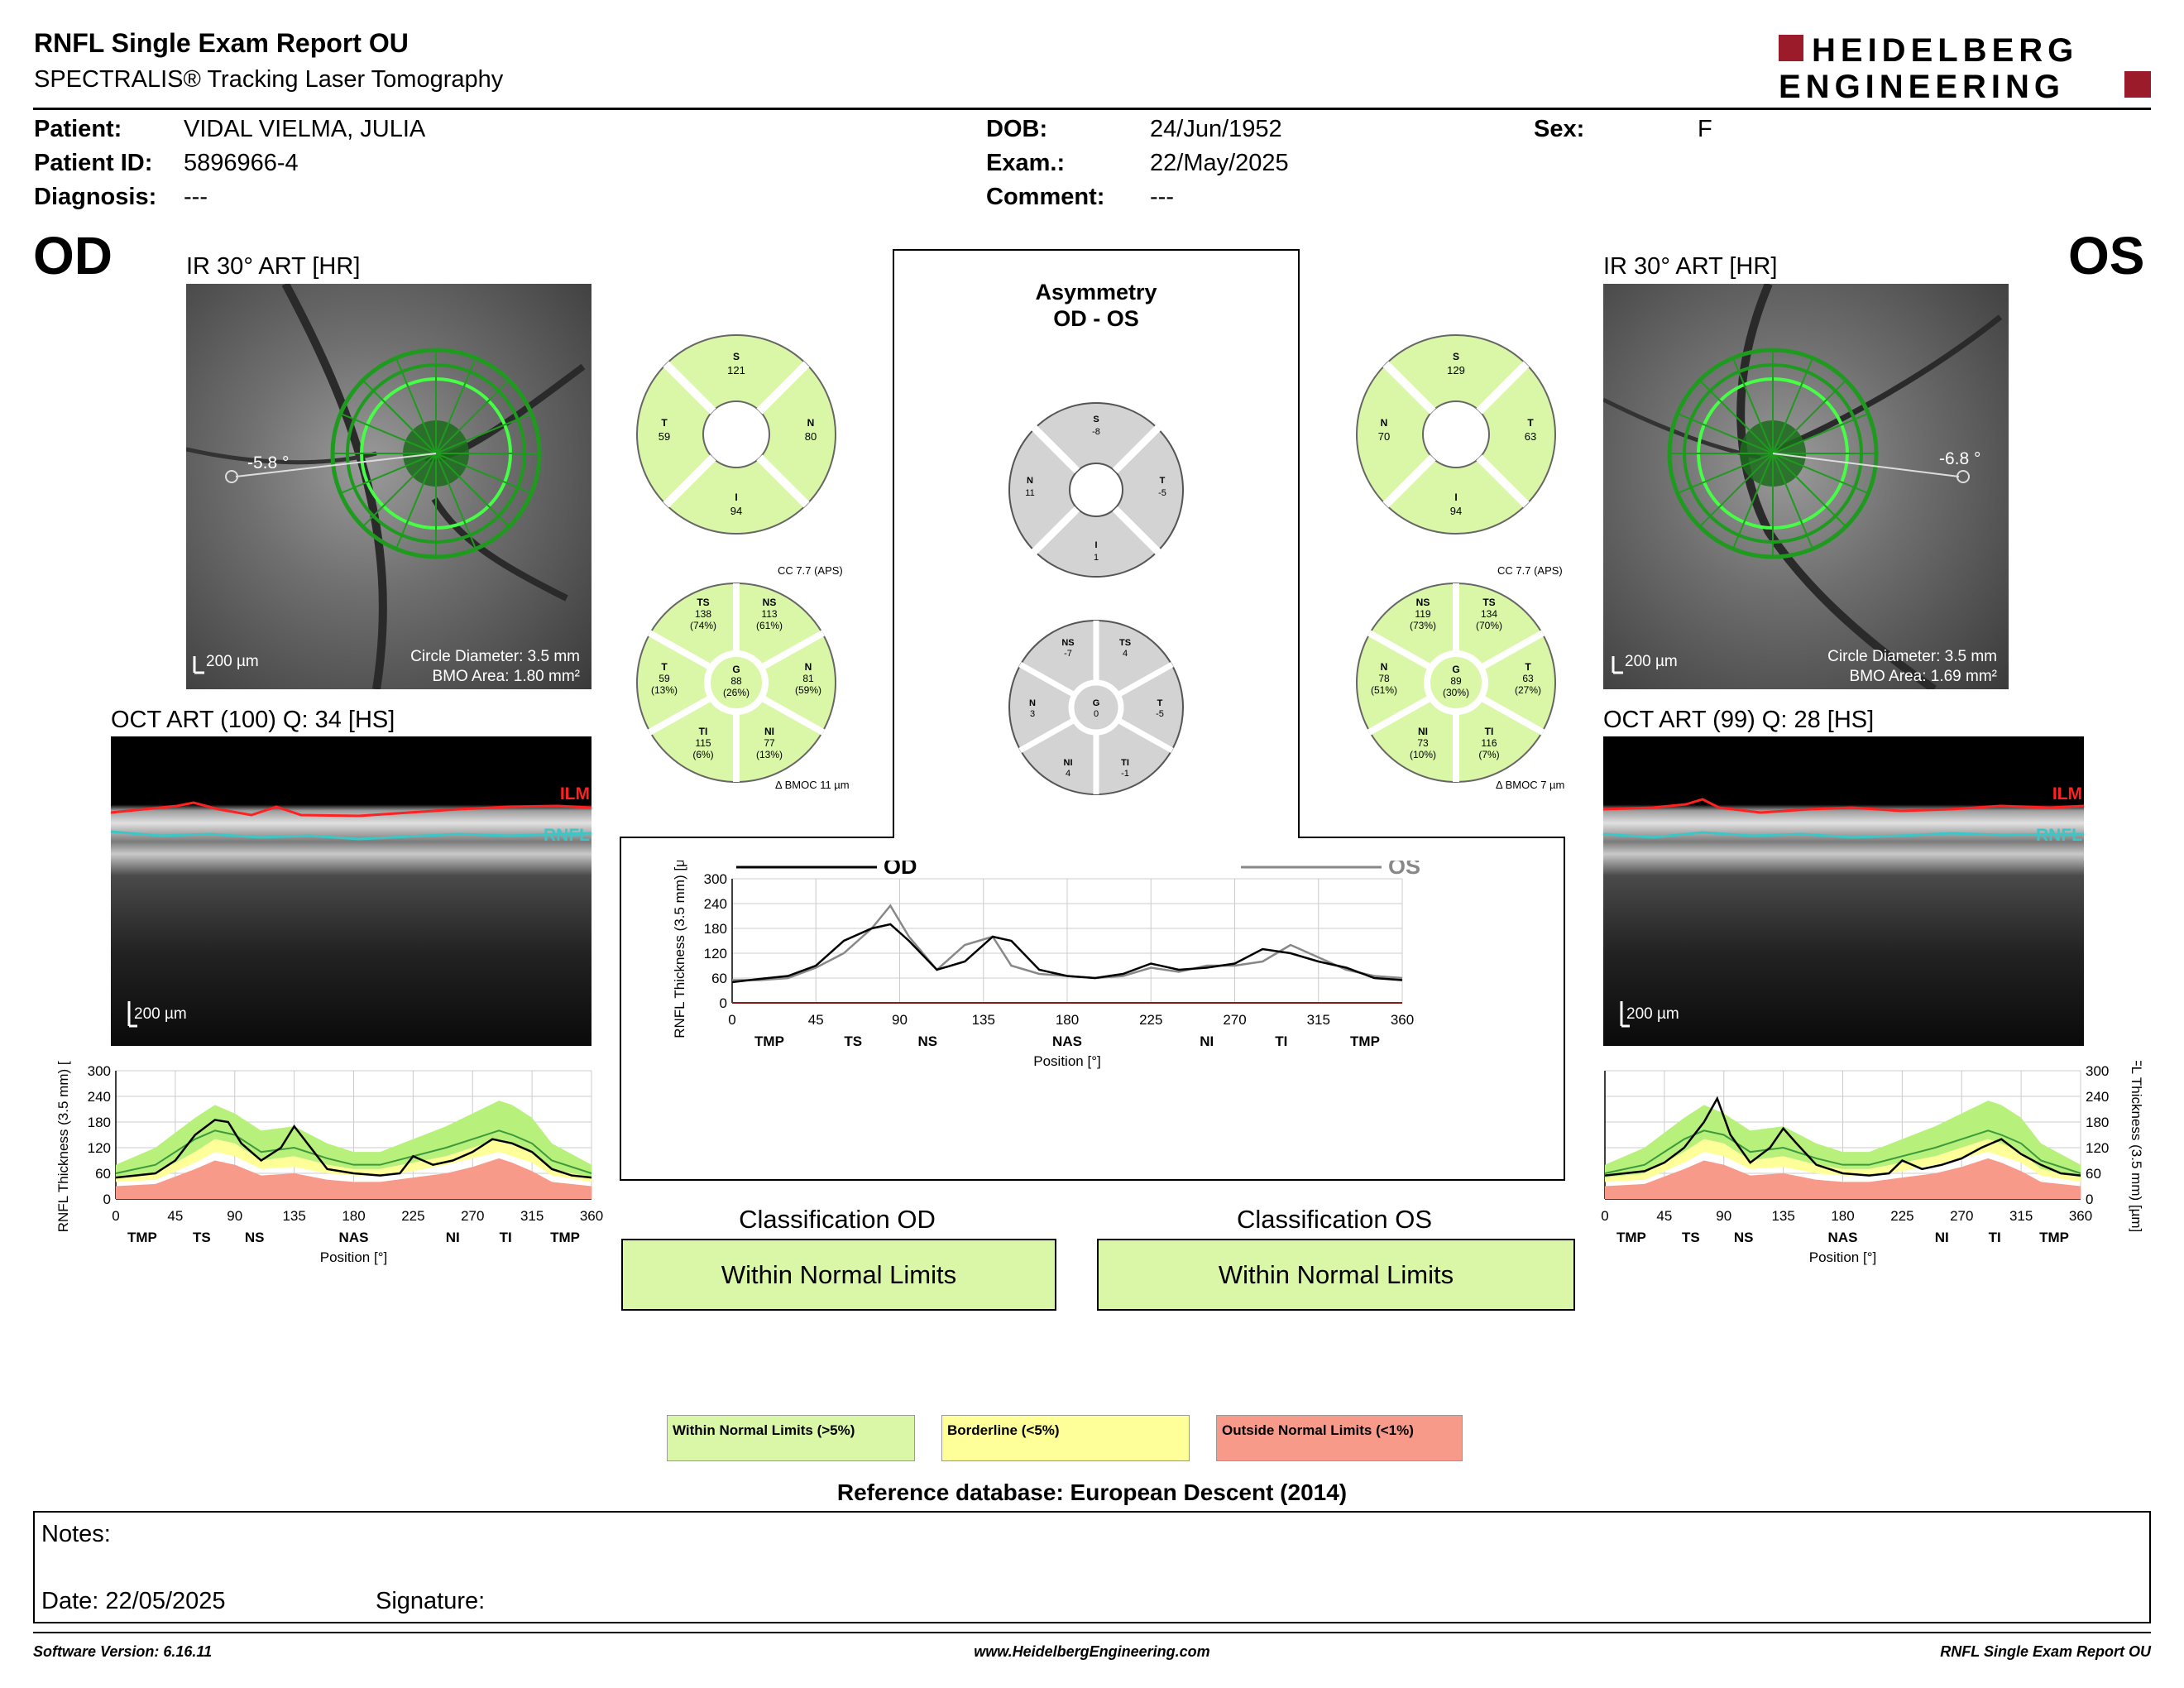 The height and width of the screenshot is (1688, 2184). I want to click on svg-text: (30%), so click(1456, 692).